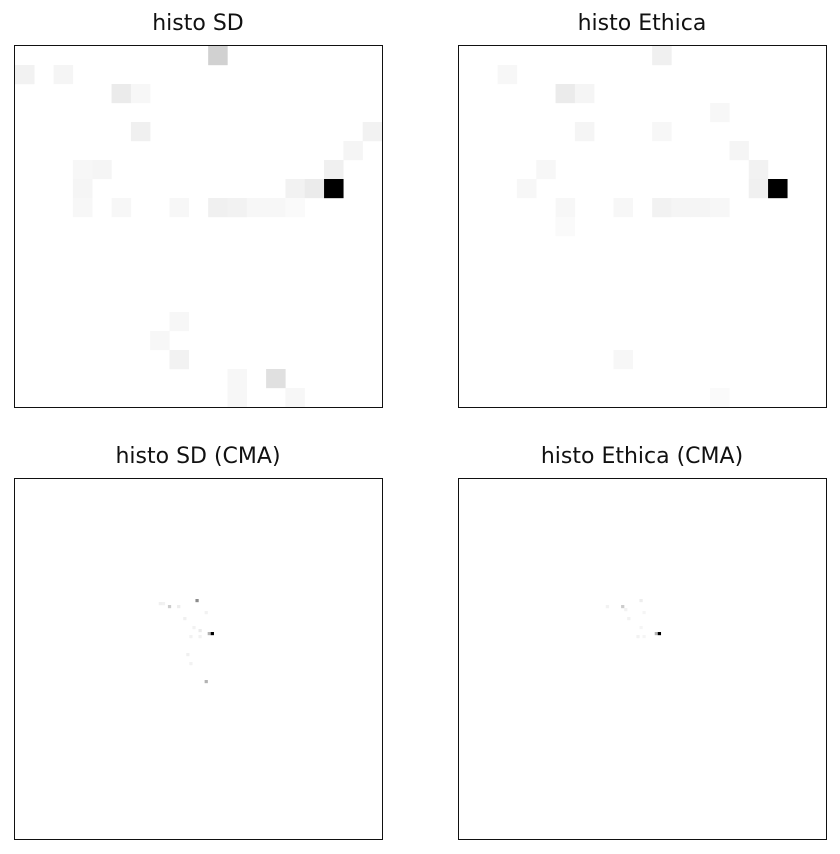 This screenshot has width=840, height=854. What do you see at coordinates (633, 618) in the screenshot?
I see `heatmap-histo-ethica-cma` at bounding box center [633, 618].